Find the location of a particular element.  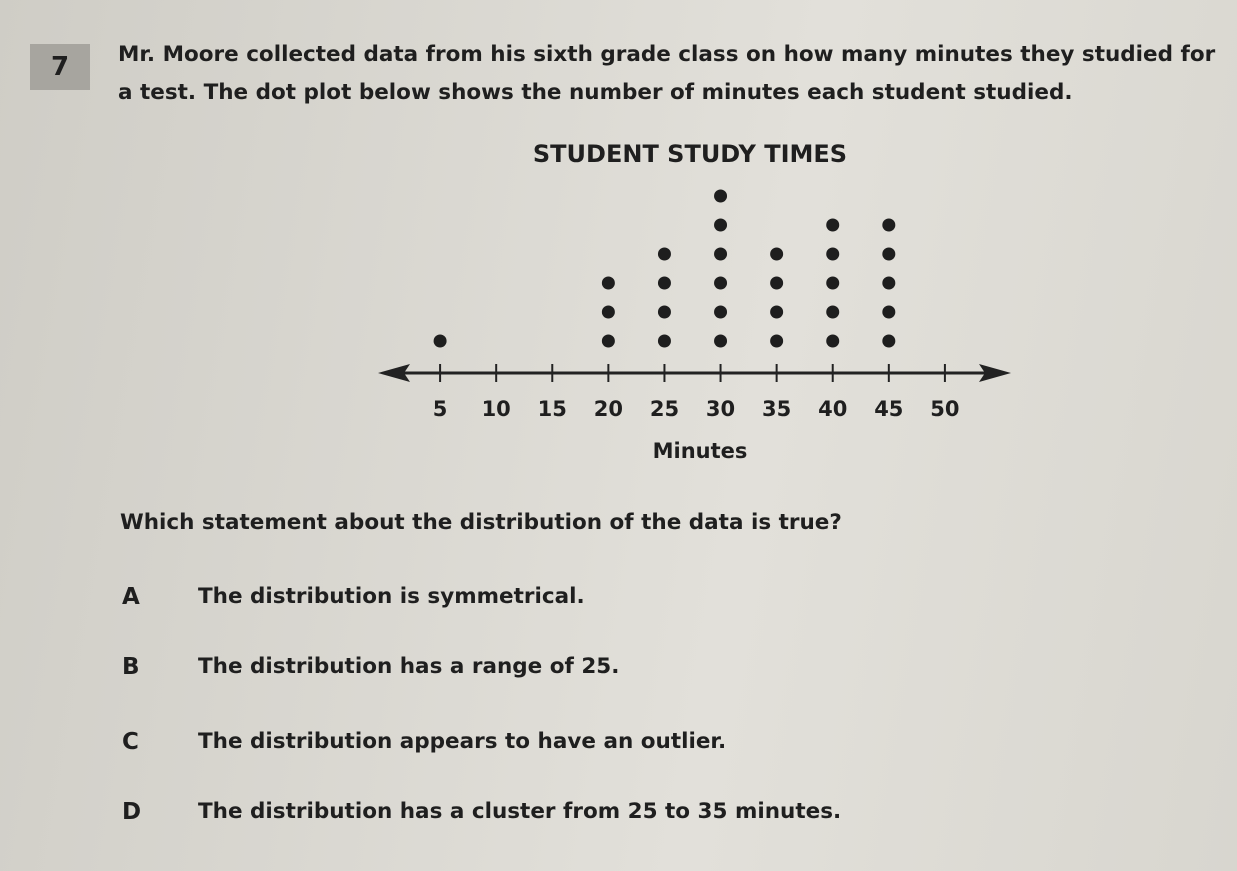

question-number: 7 is located at coordinates (60, 67).